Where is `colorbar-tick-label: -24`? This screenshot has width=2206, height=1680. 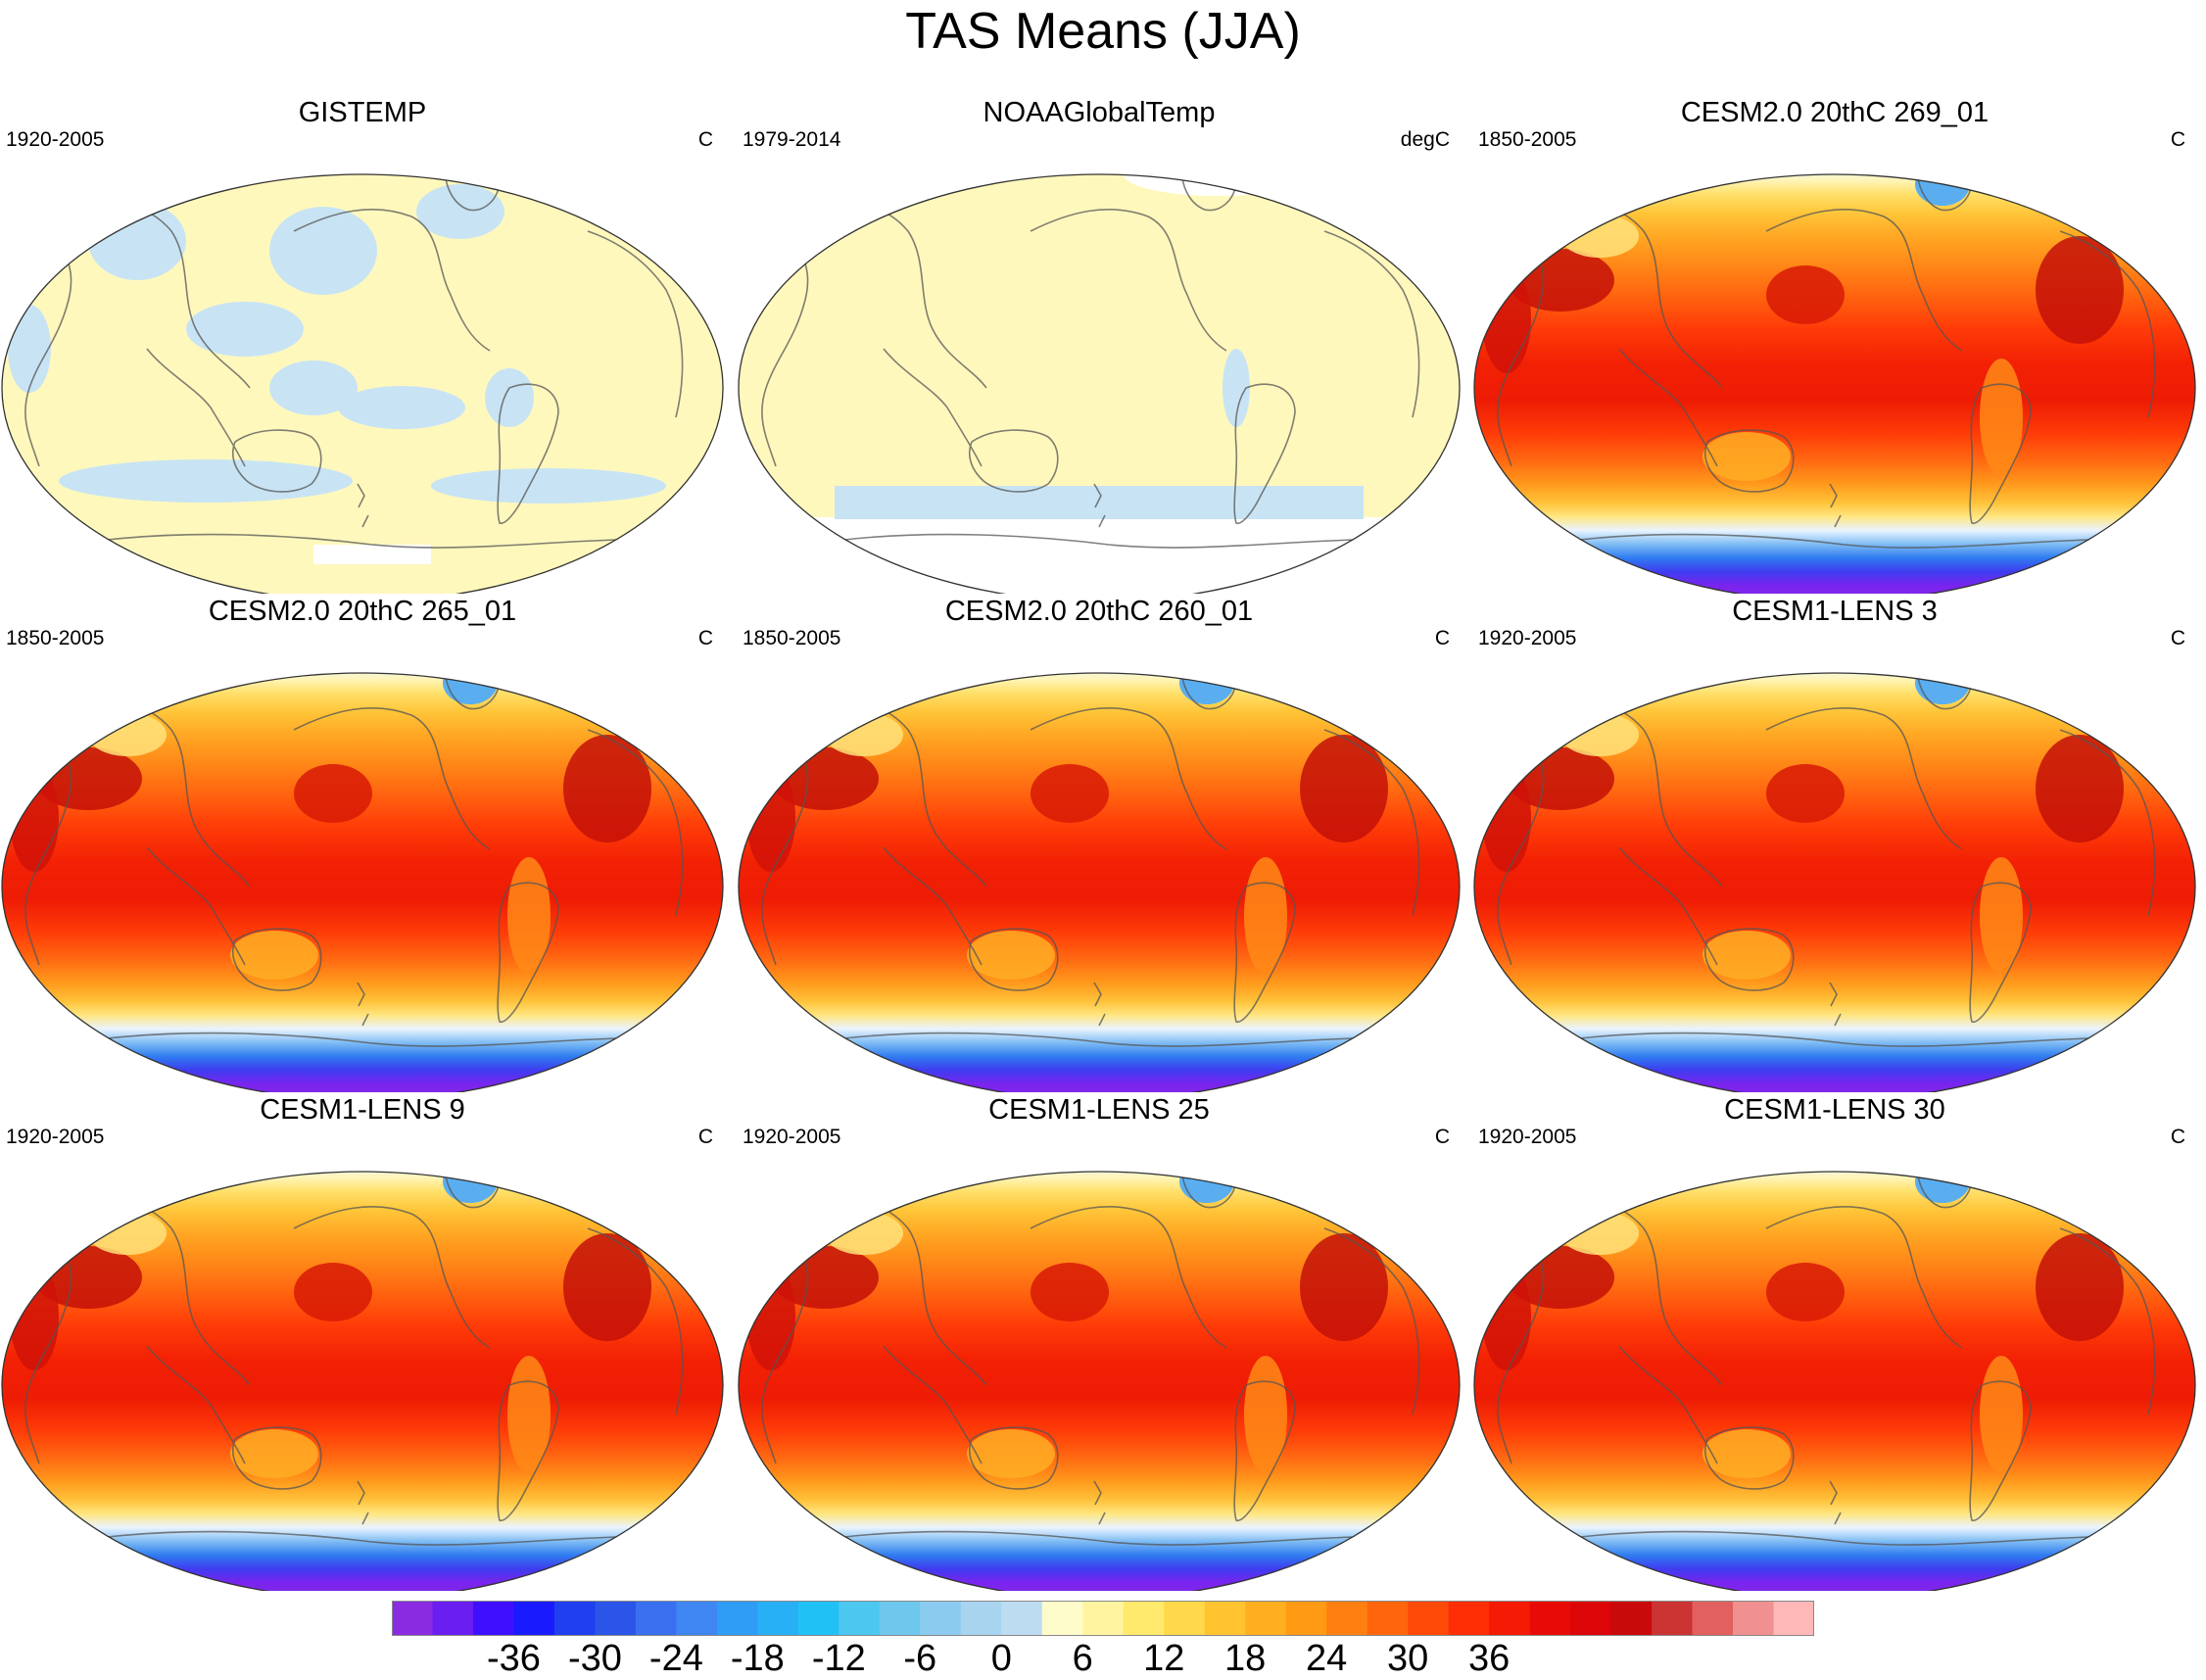
colorbar-tick-label: -24 is located at coordinates (675, 1658).